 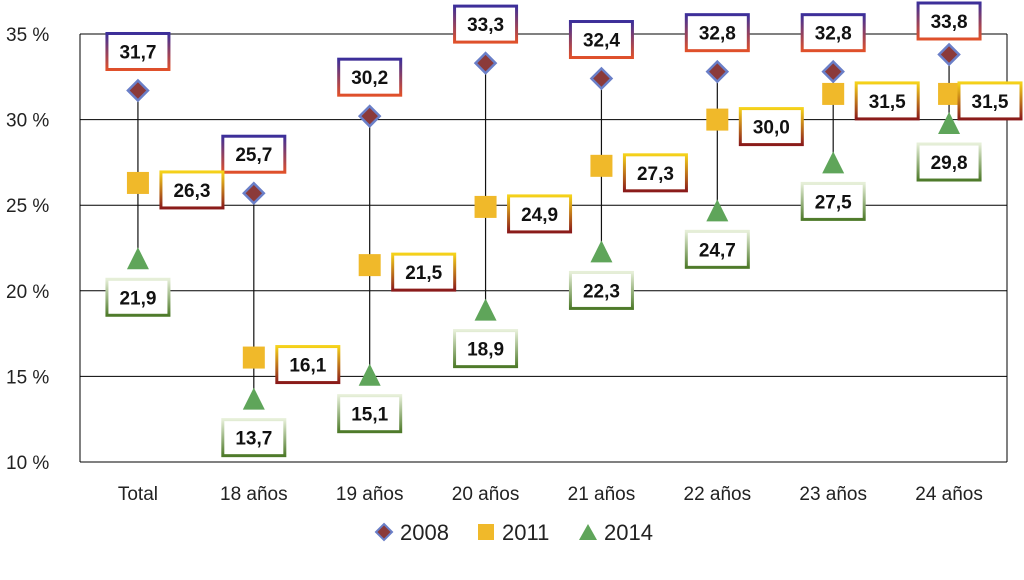 I want to click on data-label-text: 27,5, so click(x=833, y=202).